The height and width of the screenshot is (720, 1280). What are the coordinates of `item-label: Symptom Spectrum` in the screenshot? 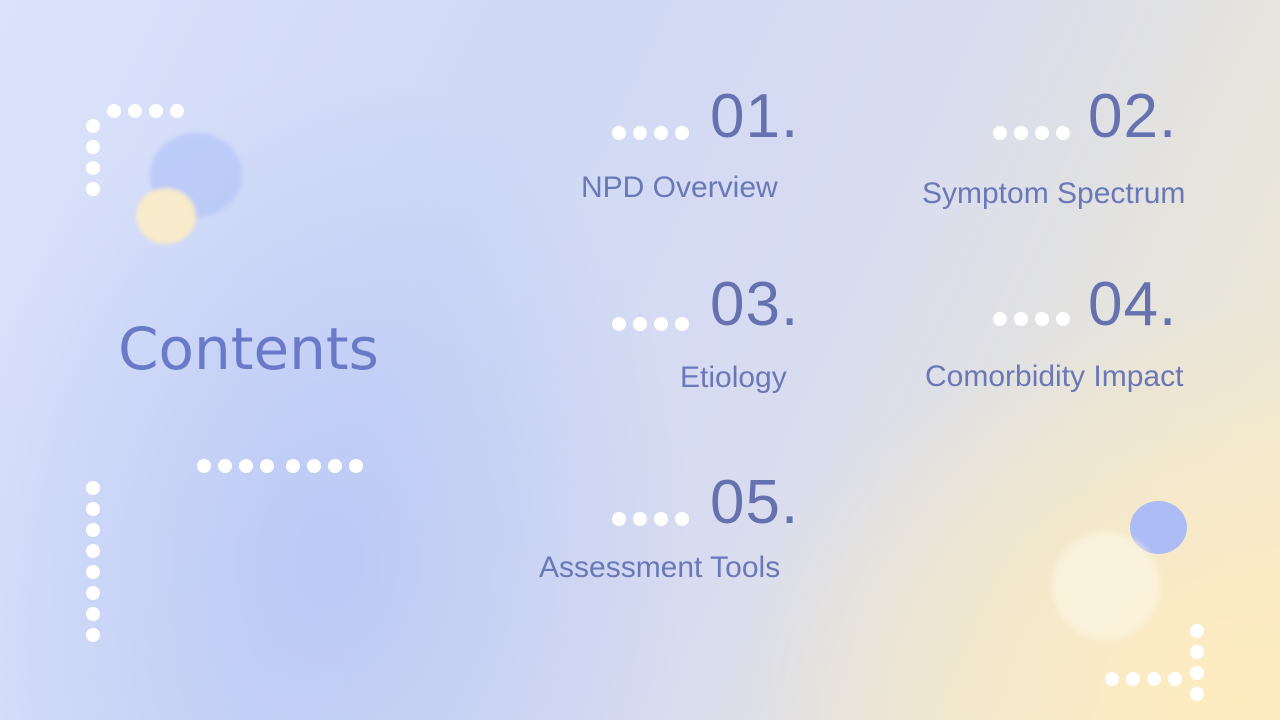 It's located at (1054, 193).